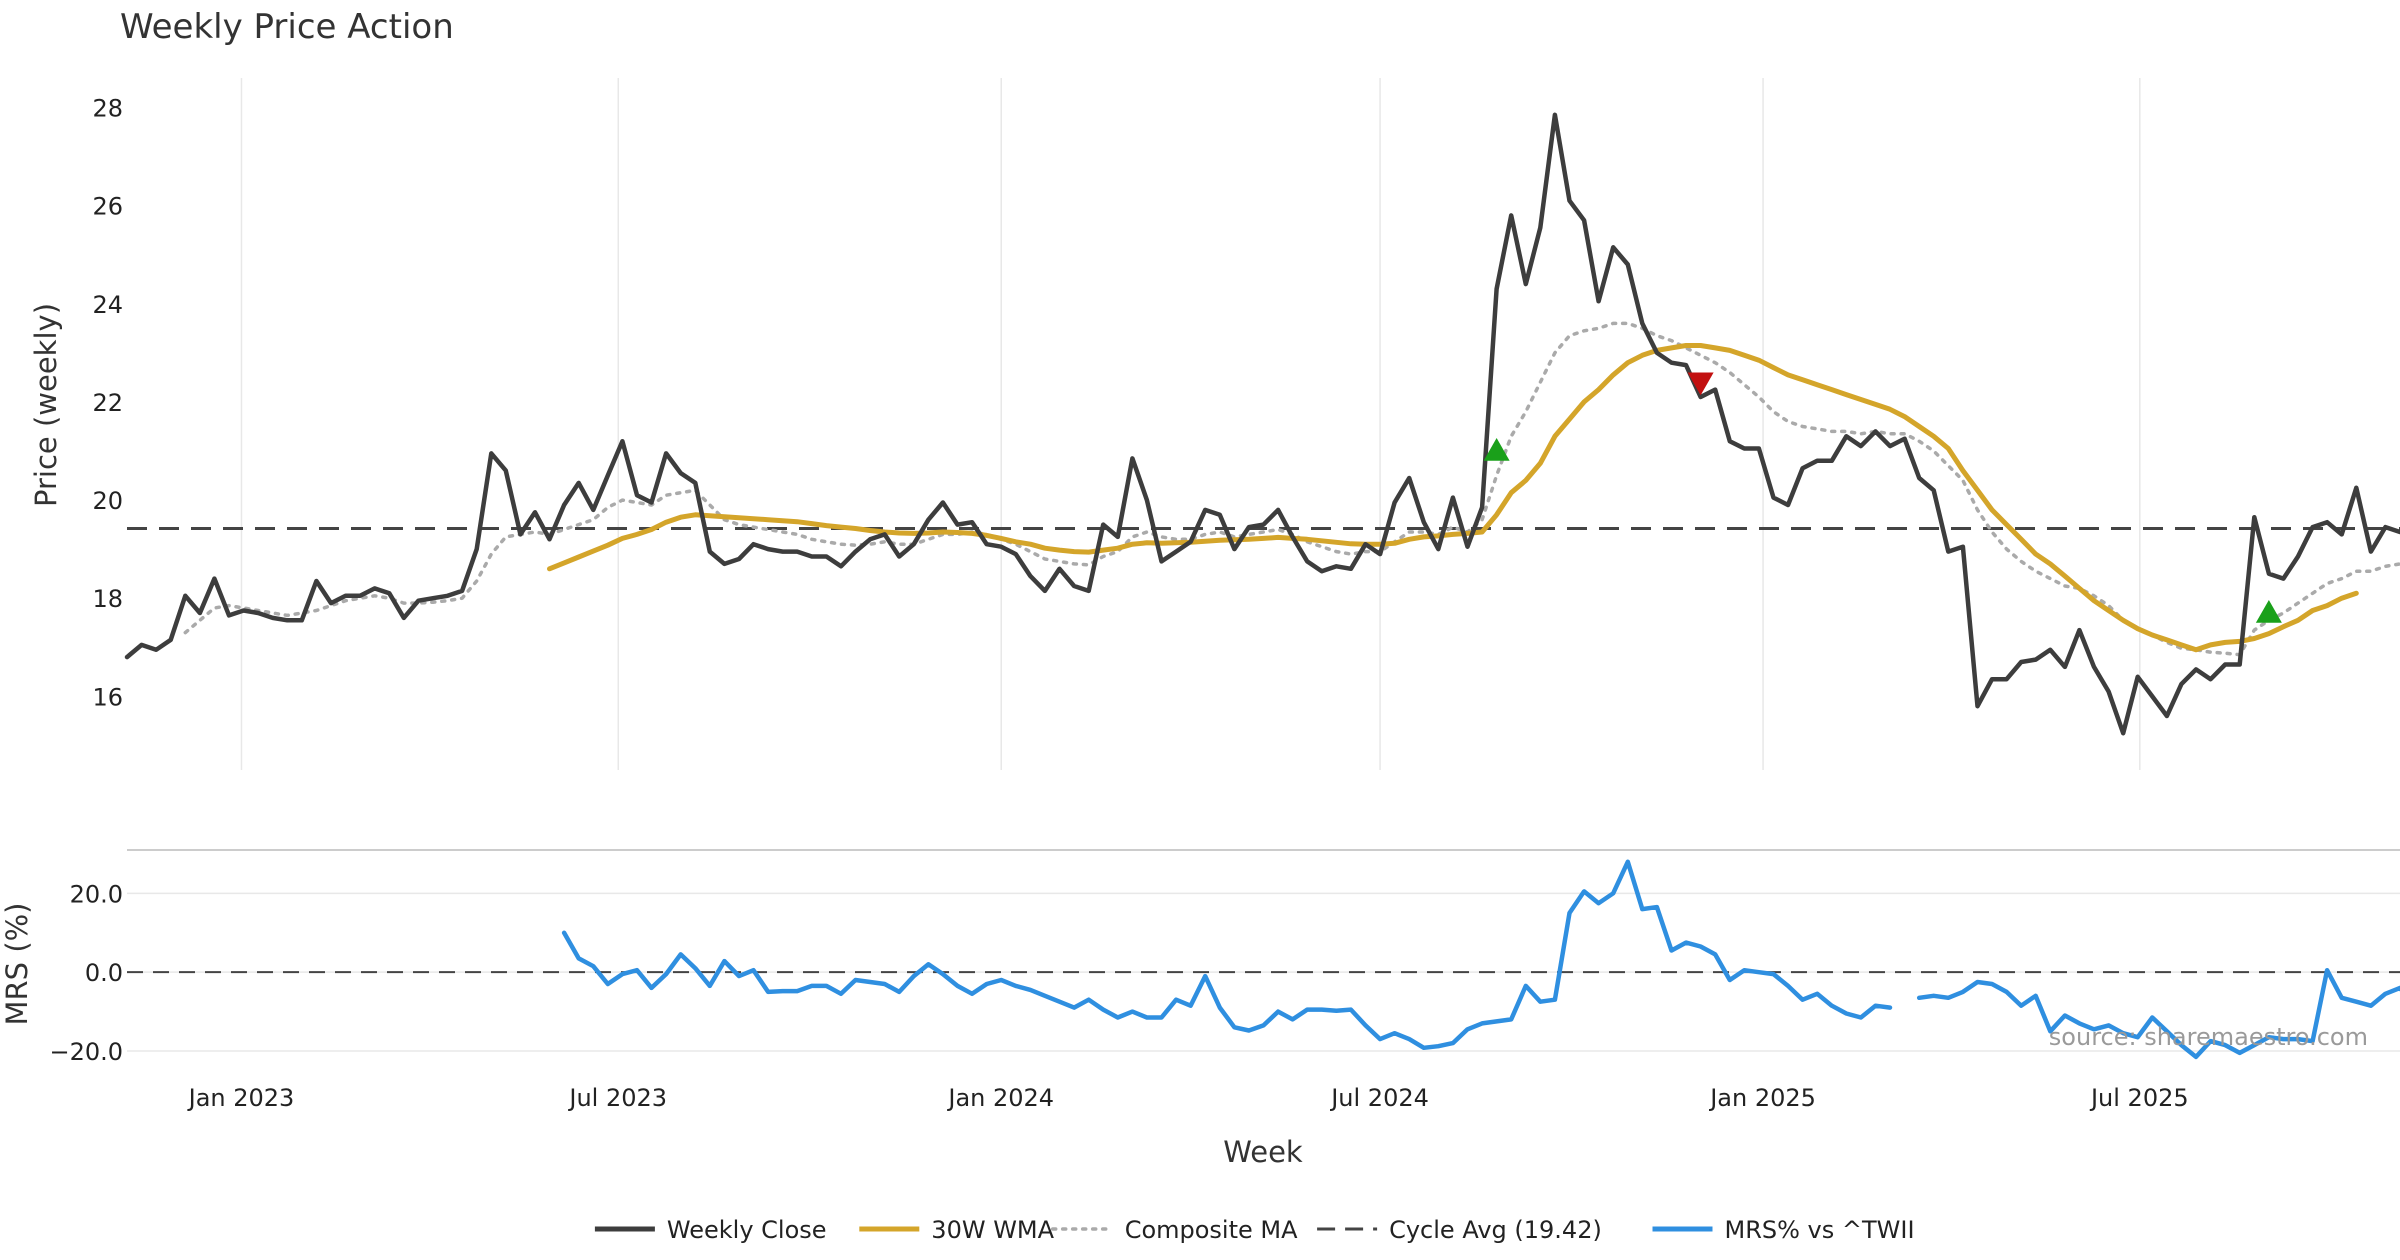  What do you see at coordinates (1882, 497) in the screenshot?
I see `signal-markers` at bounding box center [1882, 497].